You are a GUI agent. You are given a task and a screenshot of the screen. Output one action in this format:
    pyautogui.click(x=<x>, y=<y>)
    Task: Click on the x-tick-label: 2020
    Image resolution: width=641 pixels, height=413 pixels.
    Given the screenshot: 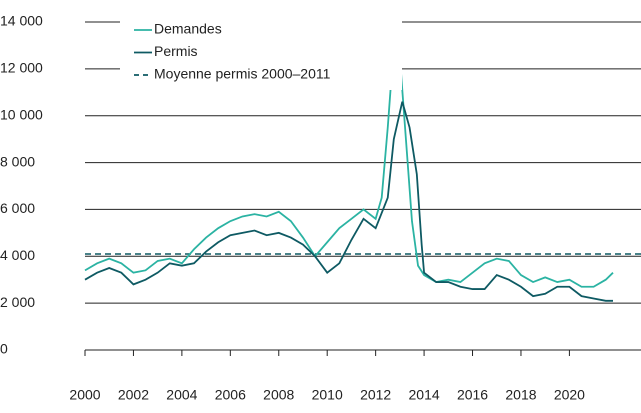 What is the action you would take?
    pyautogui.click(x=569, y=395)
    